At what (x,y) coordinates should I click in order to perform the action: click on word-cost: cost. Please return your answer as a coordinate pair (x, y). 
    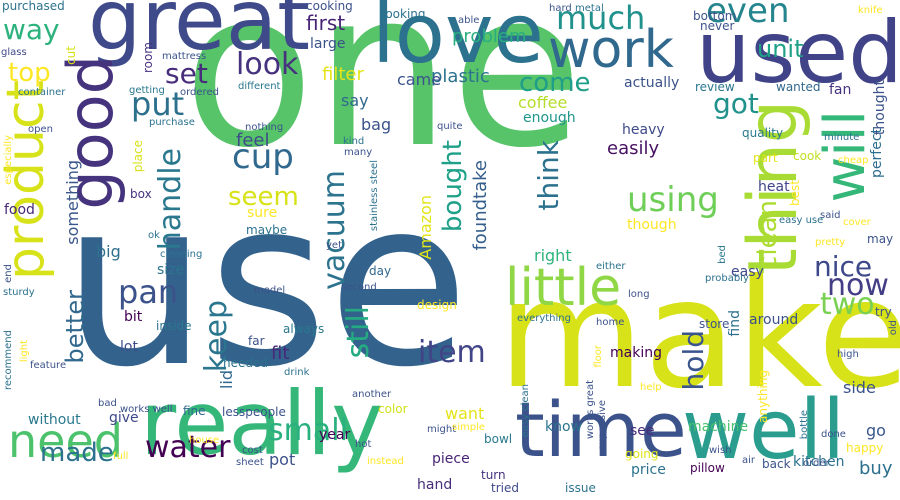
    Looking at the image, I should click on (252, 450).